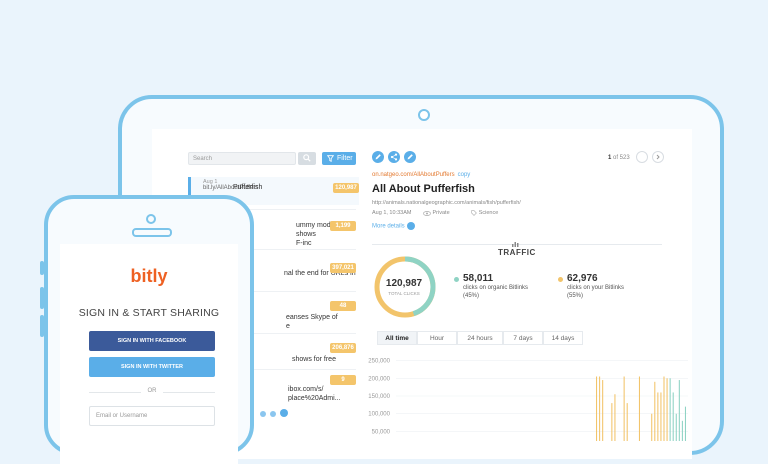 The image size is (768, 464). I want to click on bar-chart-icon, so click(515, 244).